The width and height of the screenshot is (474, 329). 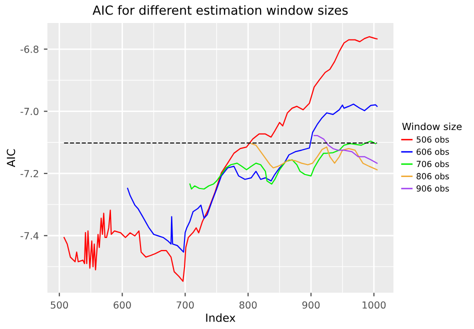 I want to click on legend-label: 806 obs, so click(x=432, y=176).